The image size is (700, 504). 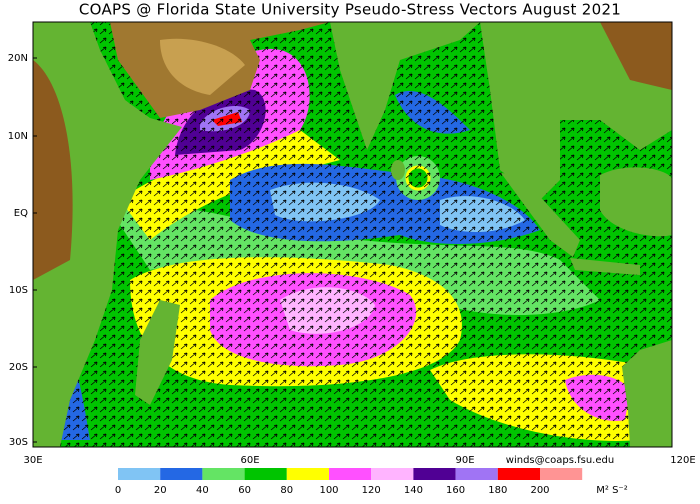 I want to click on lon-label: 90E, so click(x=464, y=460).